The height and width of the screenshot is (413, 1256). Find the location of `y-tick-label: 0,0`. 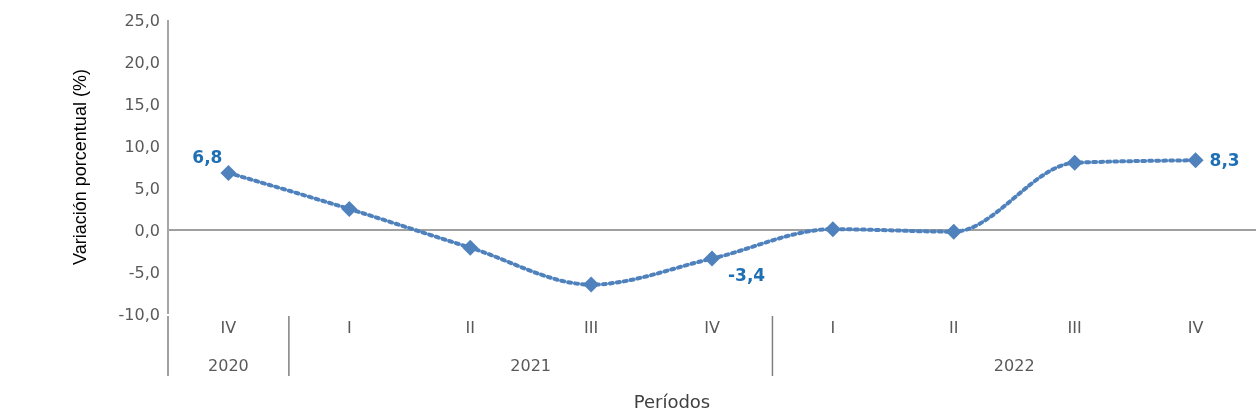

y-tick-label: 0,0 is located at coordinates (147, 230).